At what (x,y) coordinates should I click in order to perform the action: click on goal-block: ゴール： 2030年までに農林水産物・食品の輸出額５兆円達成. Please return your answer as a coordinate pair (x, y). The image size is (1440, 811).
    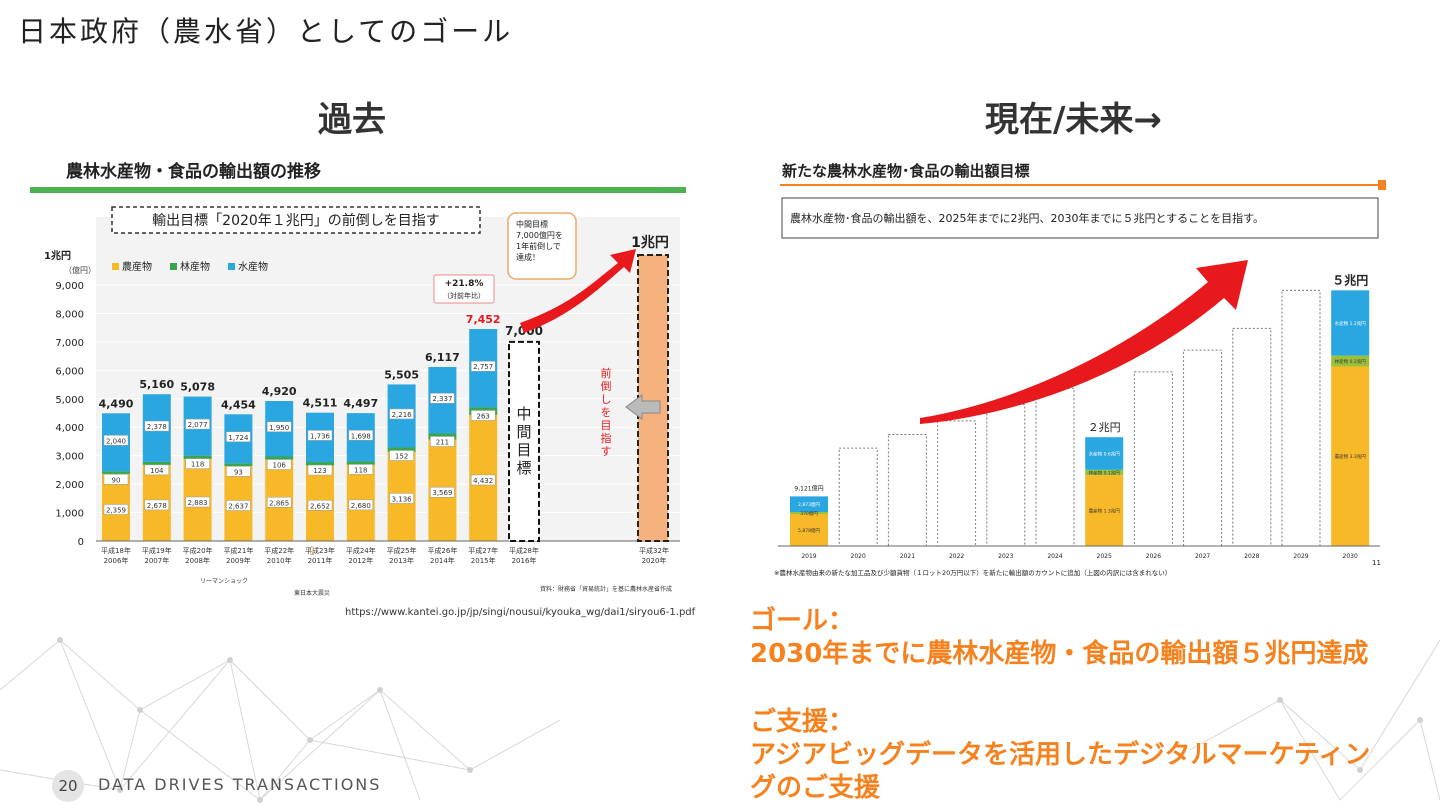
    Looking at the image, I should click on (1090, 638).